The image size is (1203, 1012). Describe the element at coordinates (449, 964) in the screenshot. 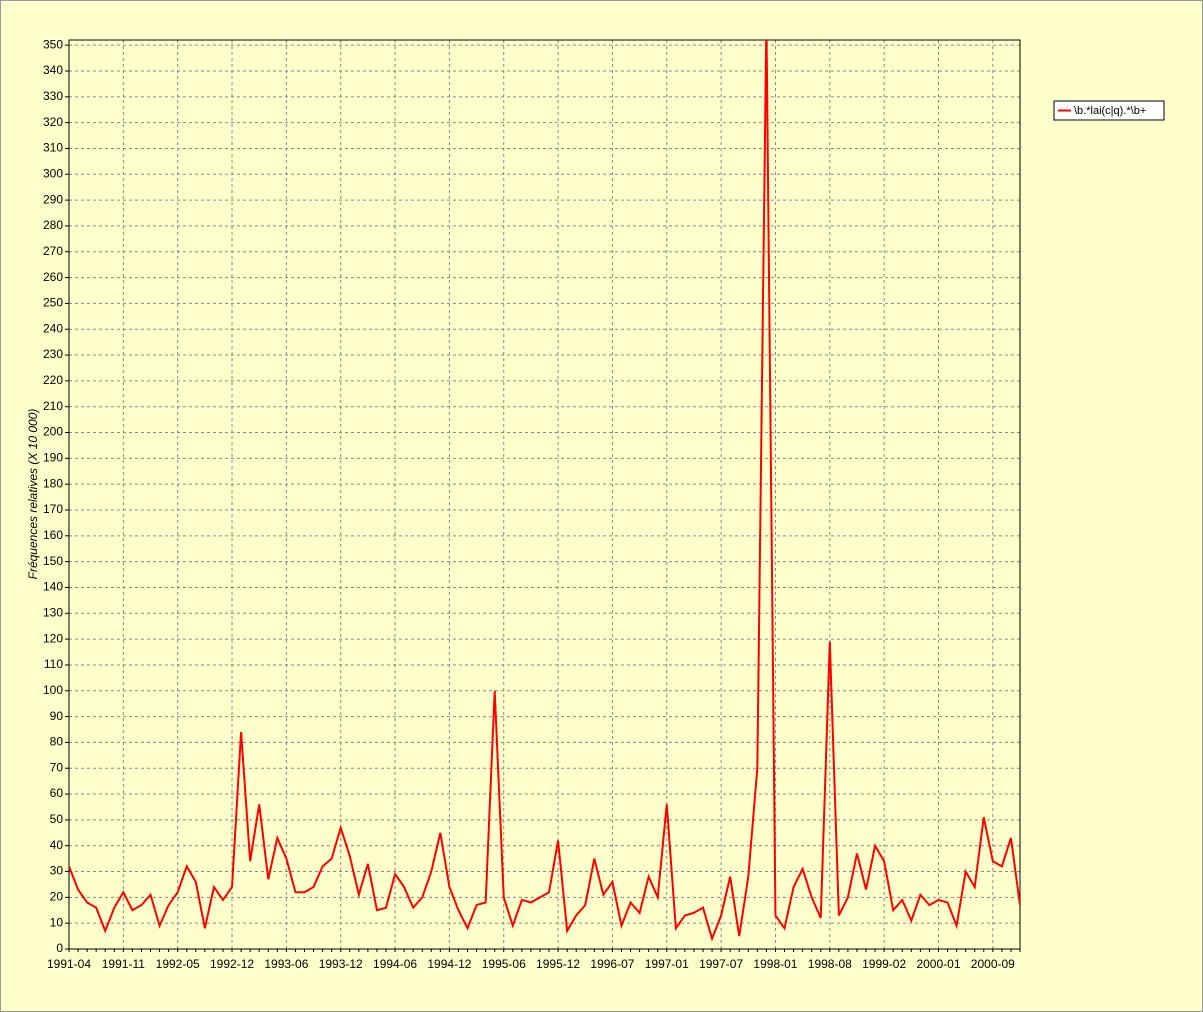

I see `x-tick-label: 1994-12` at that location.